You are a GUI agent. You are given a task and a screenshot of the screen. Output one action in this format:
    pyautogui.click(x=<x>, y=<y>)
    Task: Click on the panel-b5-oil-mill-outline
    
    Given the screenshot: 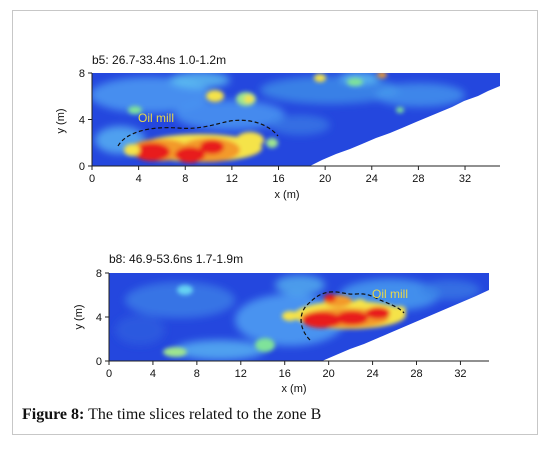 What is the action you would take?
    pyautogui.click(x=198, y=133)
    